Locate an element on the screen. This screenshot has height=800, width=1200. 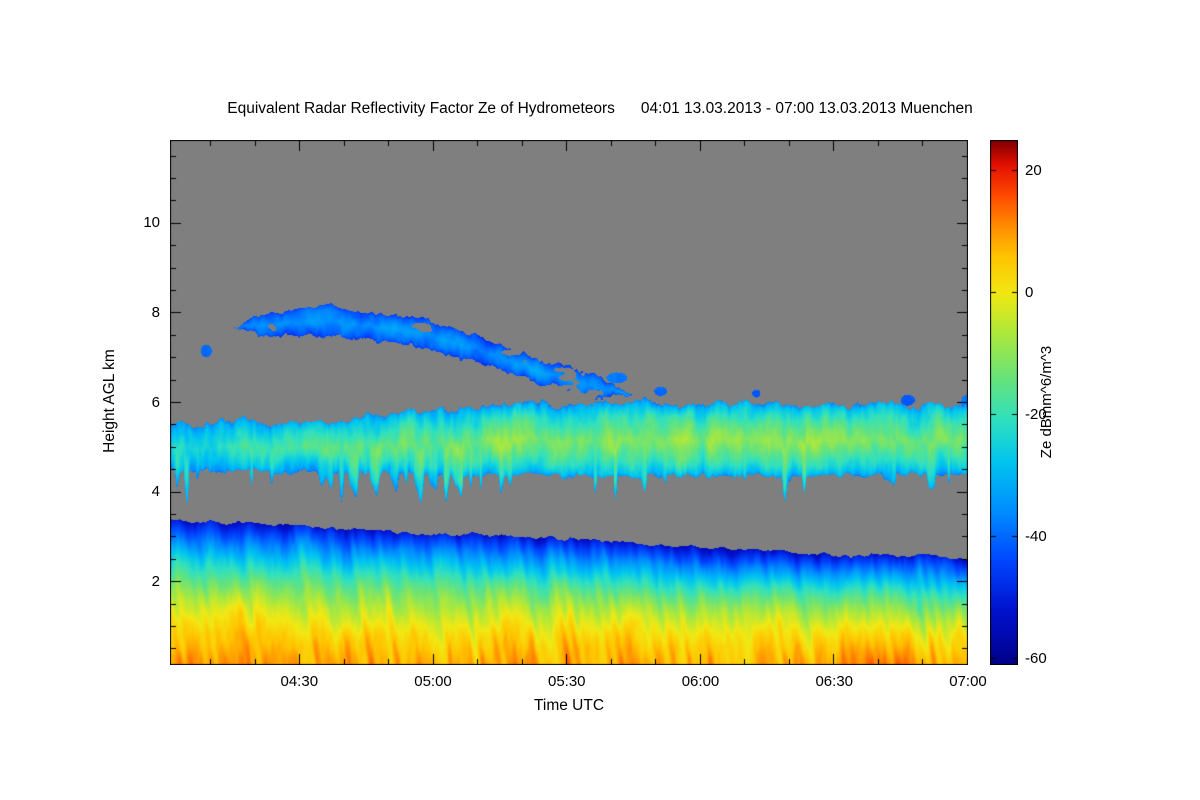
y-tick-label: 8 is located at coordinates (155, 312).